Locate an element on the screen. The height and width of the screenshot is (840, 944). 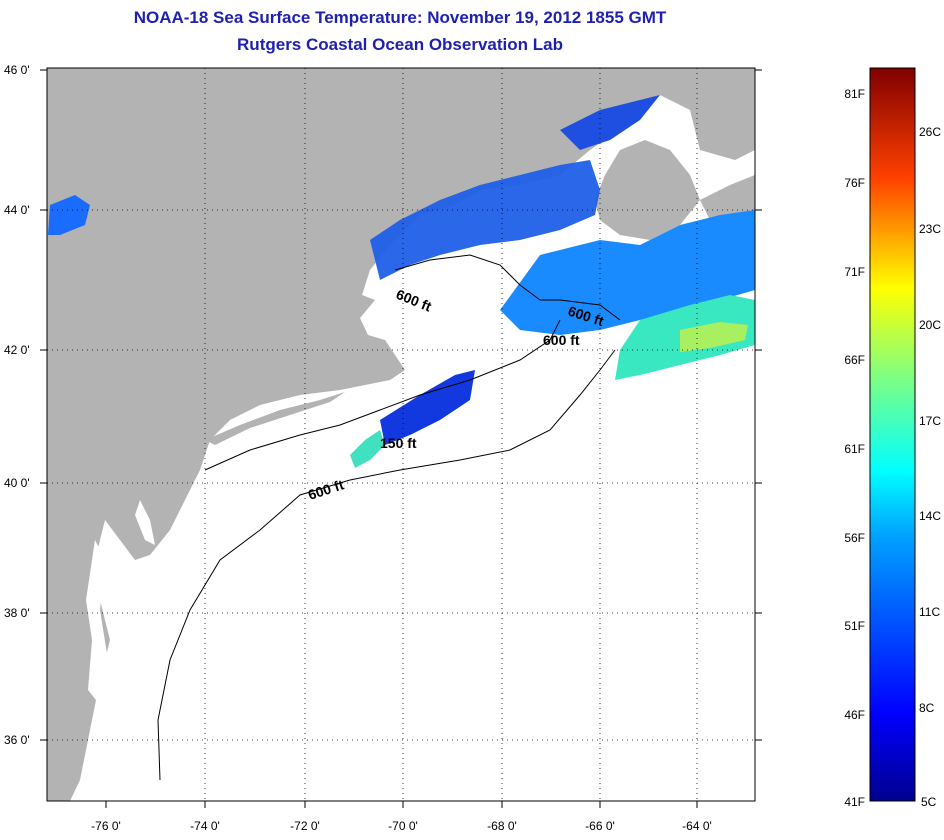
contour-150ft is located at coordinates (382, 395).